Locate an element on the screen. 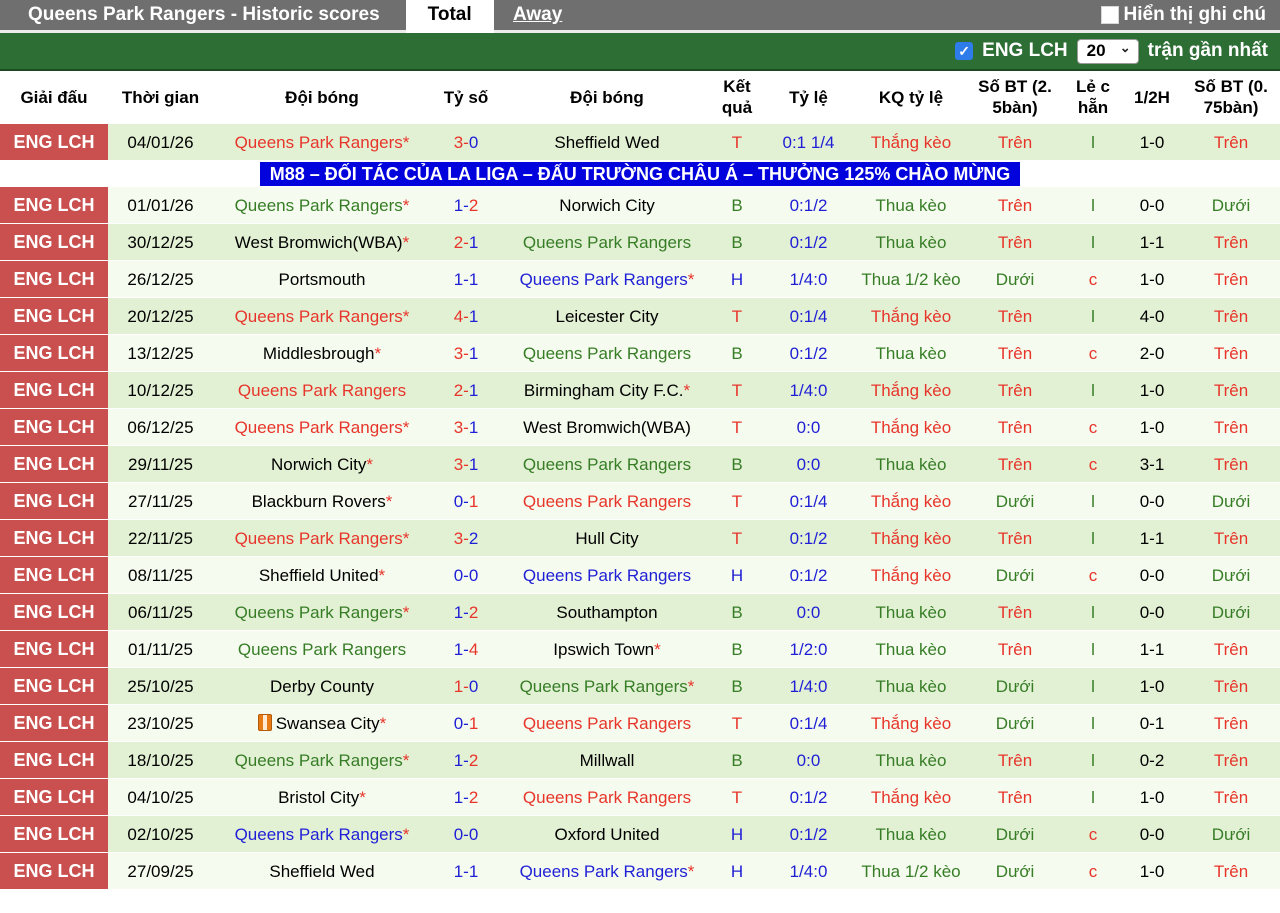  away-team-cell: Leicester City is located at coordinates (607, 316).